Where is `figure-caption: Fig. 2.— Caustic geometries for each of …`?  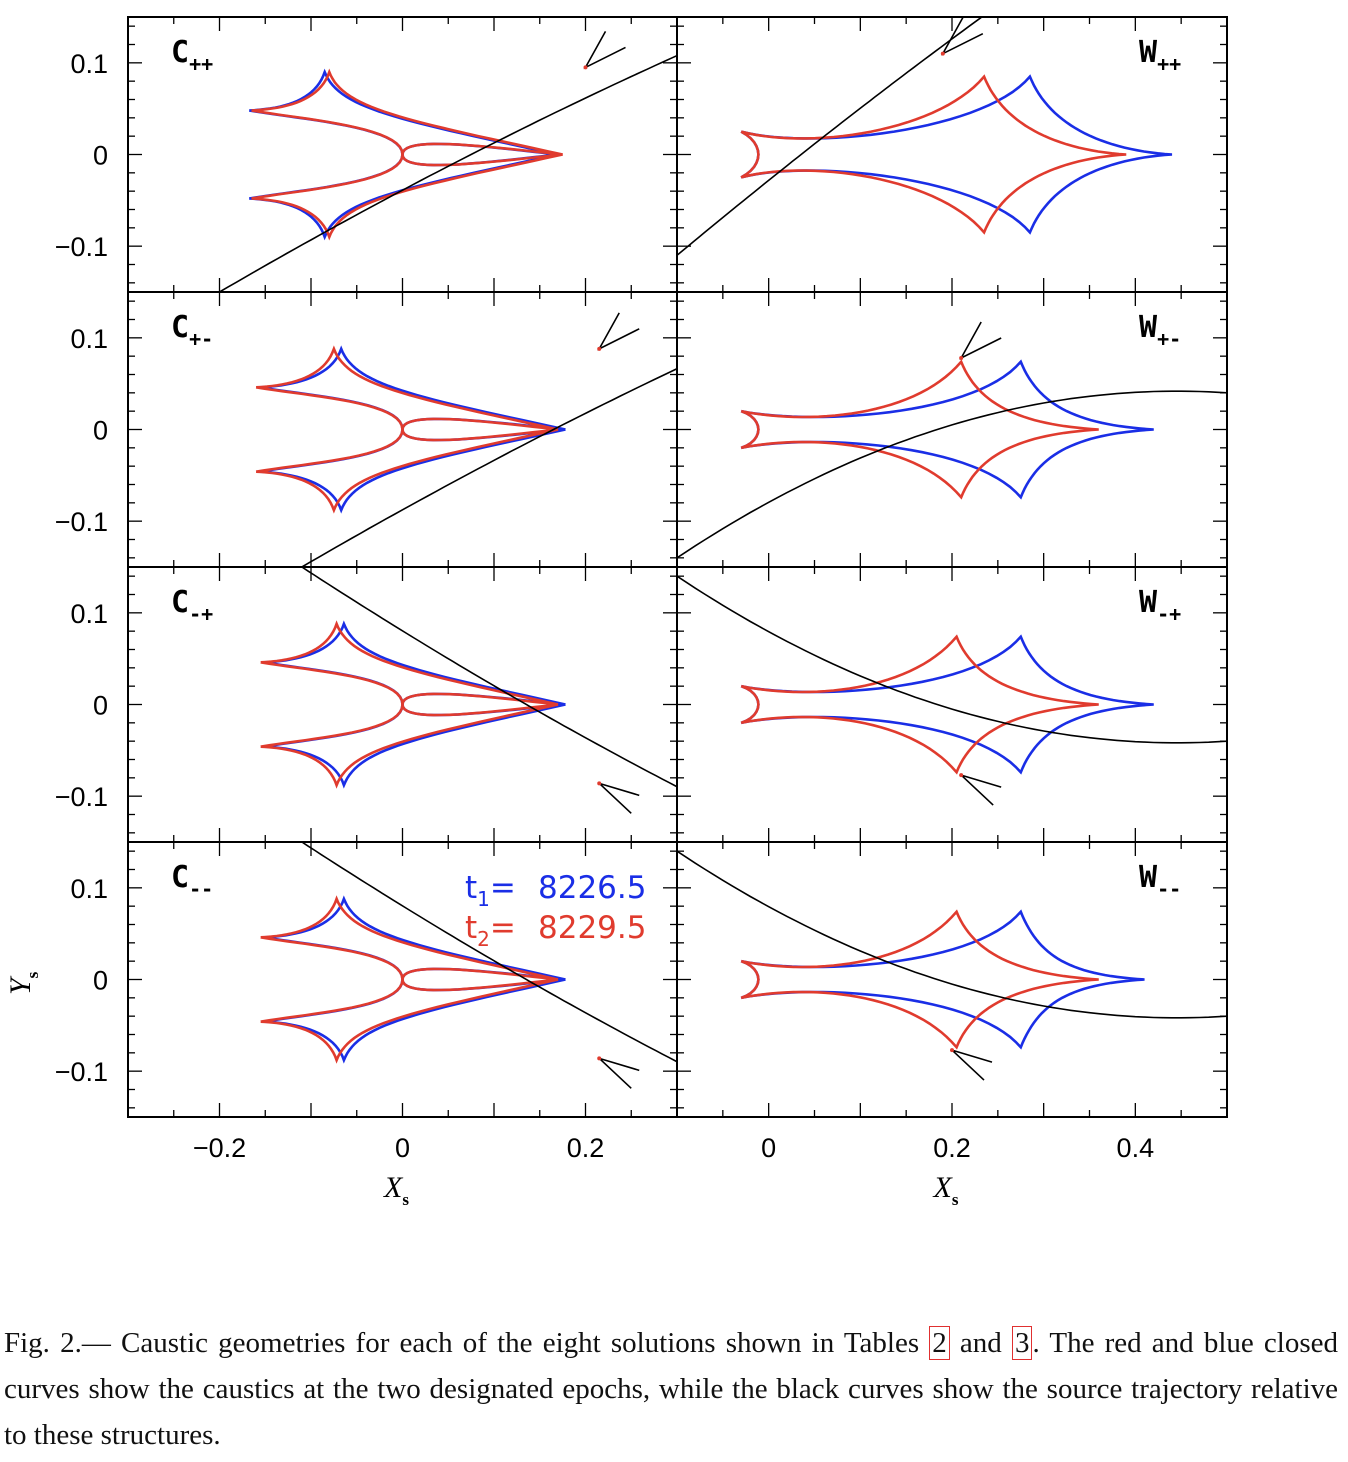
figure-caption: Fig. 2.— Caustic geometries for each of … is located at coordinates (671, 1389).